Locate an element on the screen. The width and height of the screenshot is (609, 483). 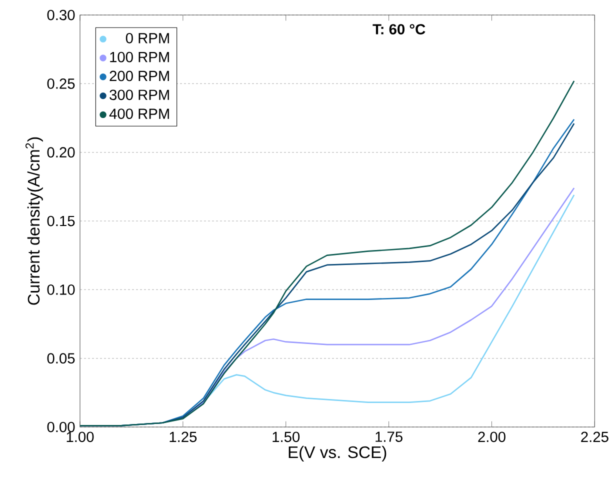
y-tick-label: 0.10 is located at coordinates (61, 289).